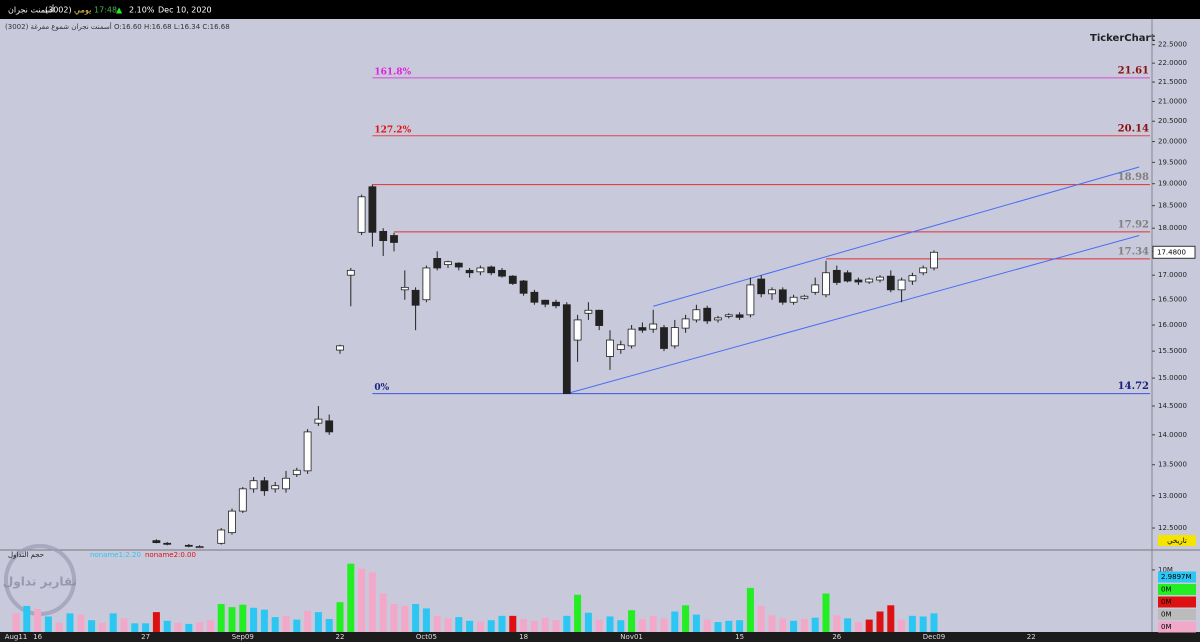 The image size is (1200, 642). I want to click on history-button, so click(1177, 540).